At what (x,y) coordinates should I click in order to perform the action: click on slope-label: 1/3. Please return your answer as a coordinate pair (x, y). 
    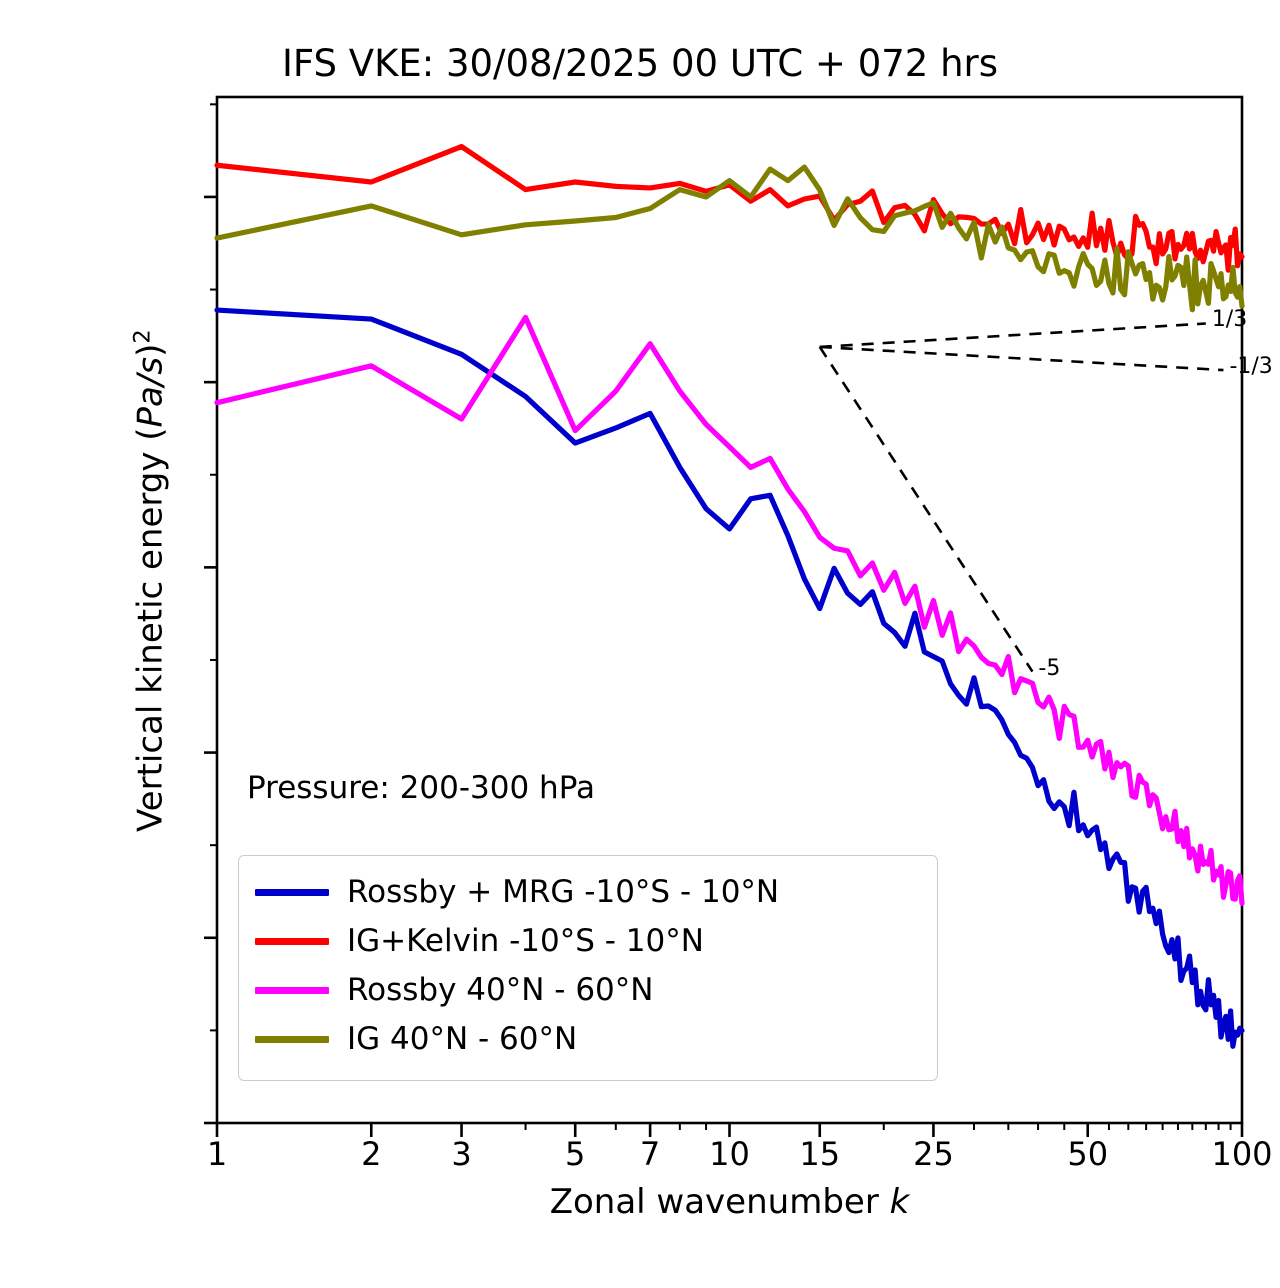
    Looking at the image, I should click on (1229, 320).